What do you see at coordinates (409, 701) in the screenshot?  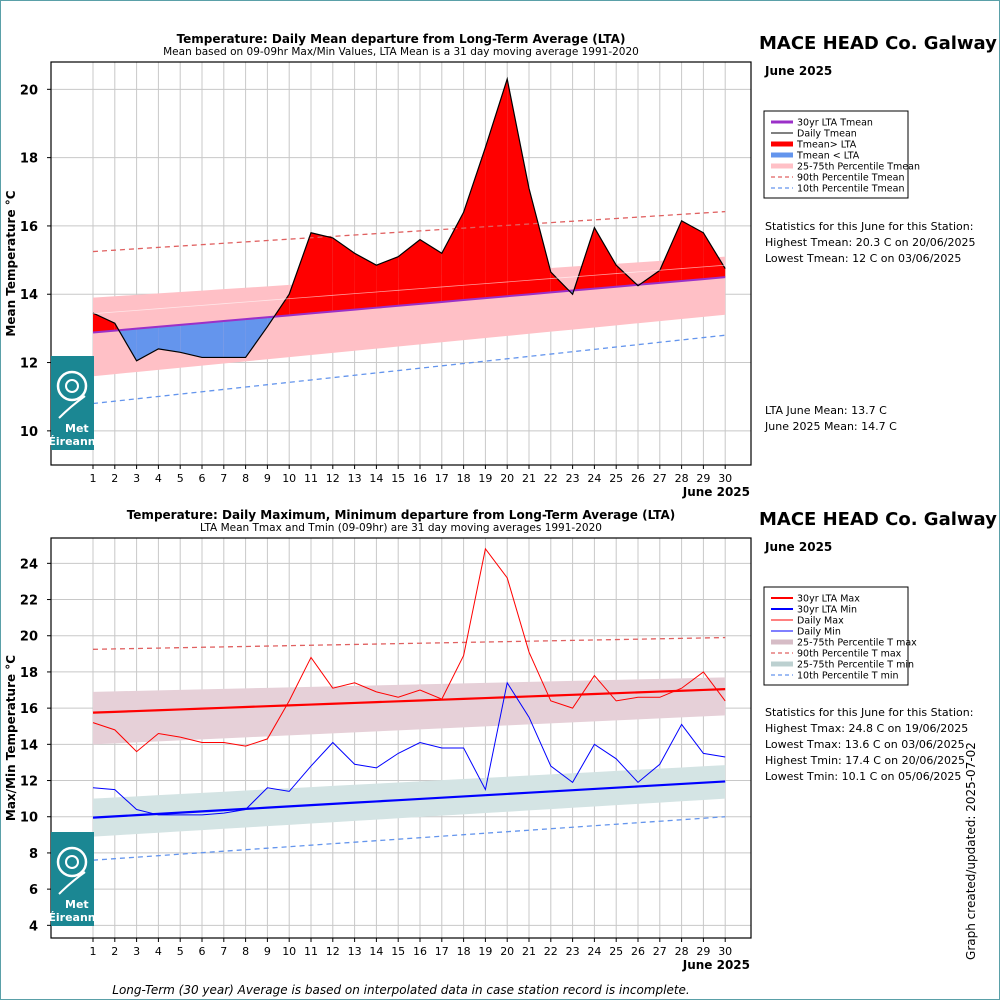 I see `series-lta-max` at bounding box center [409, 701].